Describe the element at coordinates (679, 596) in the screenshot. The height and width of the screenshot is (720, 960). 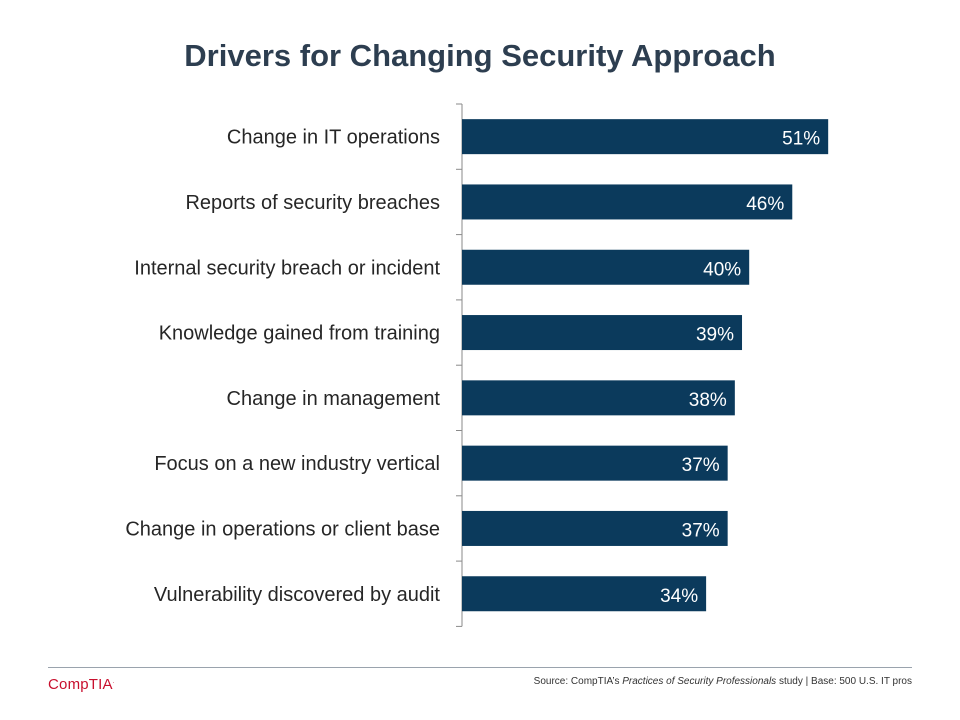
I see `data-label: 34%` at that location.